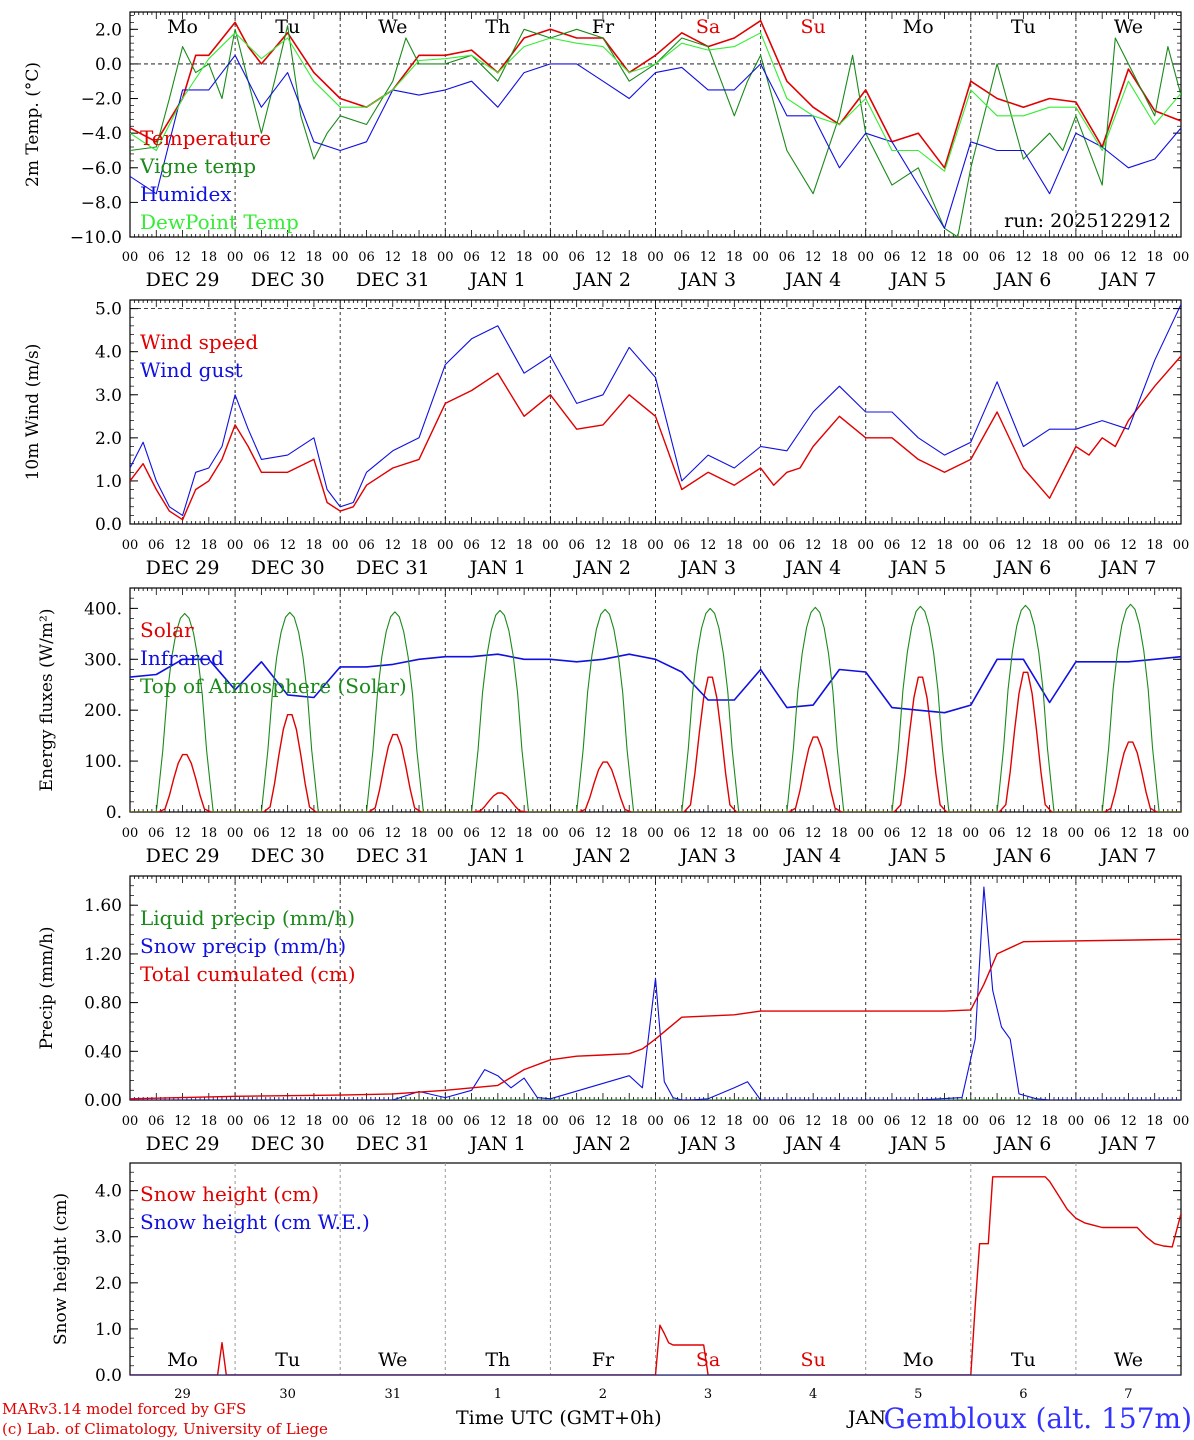  Describe the element at coordinates (655, 683) in the screenshot. I see `flux-series-infrared` at that location.